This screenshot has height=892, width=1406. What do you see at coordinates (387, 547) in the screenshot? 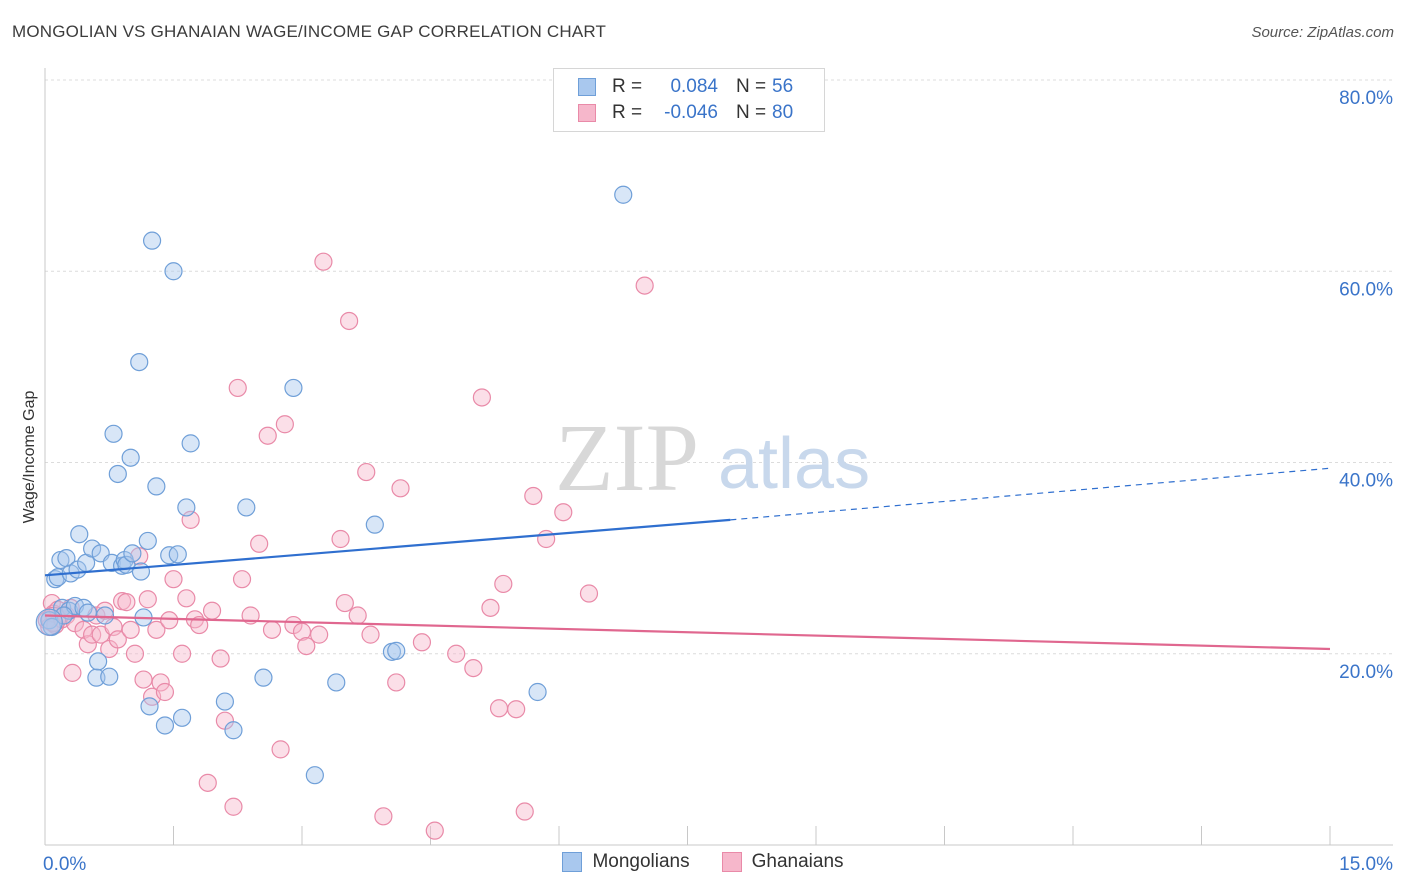
I see `mongolian-trend-line` at bounding box center [387, 547].